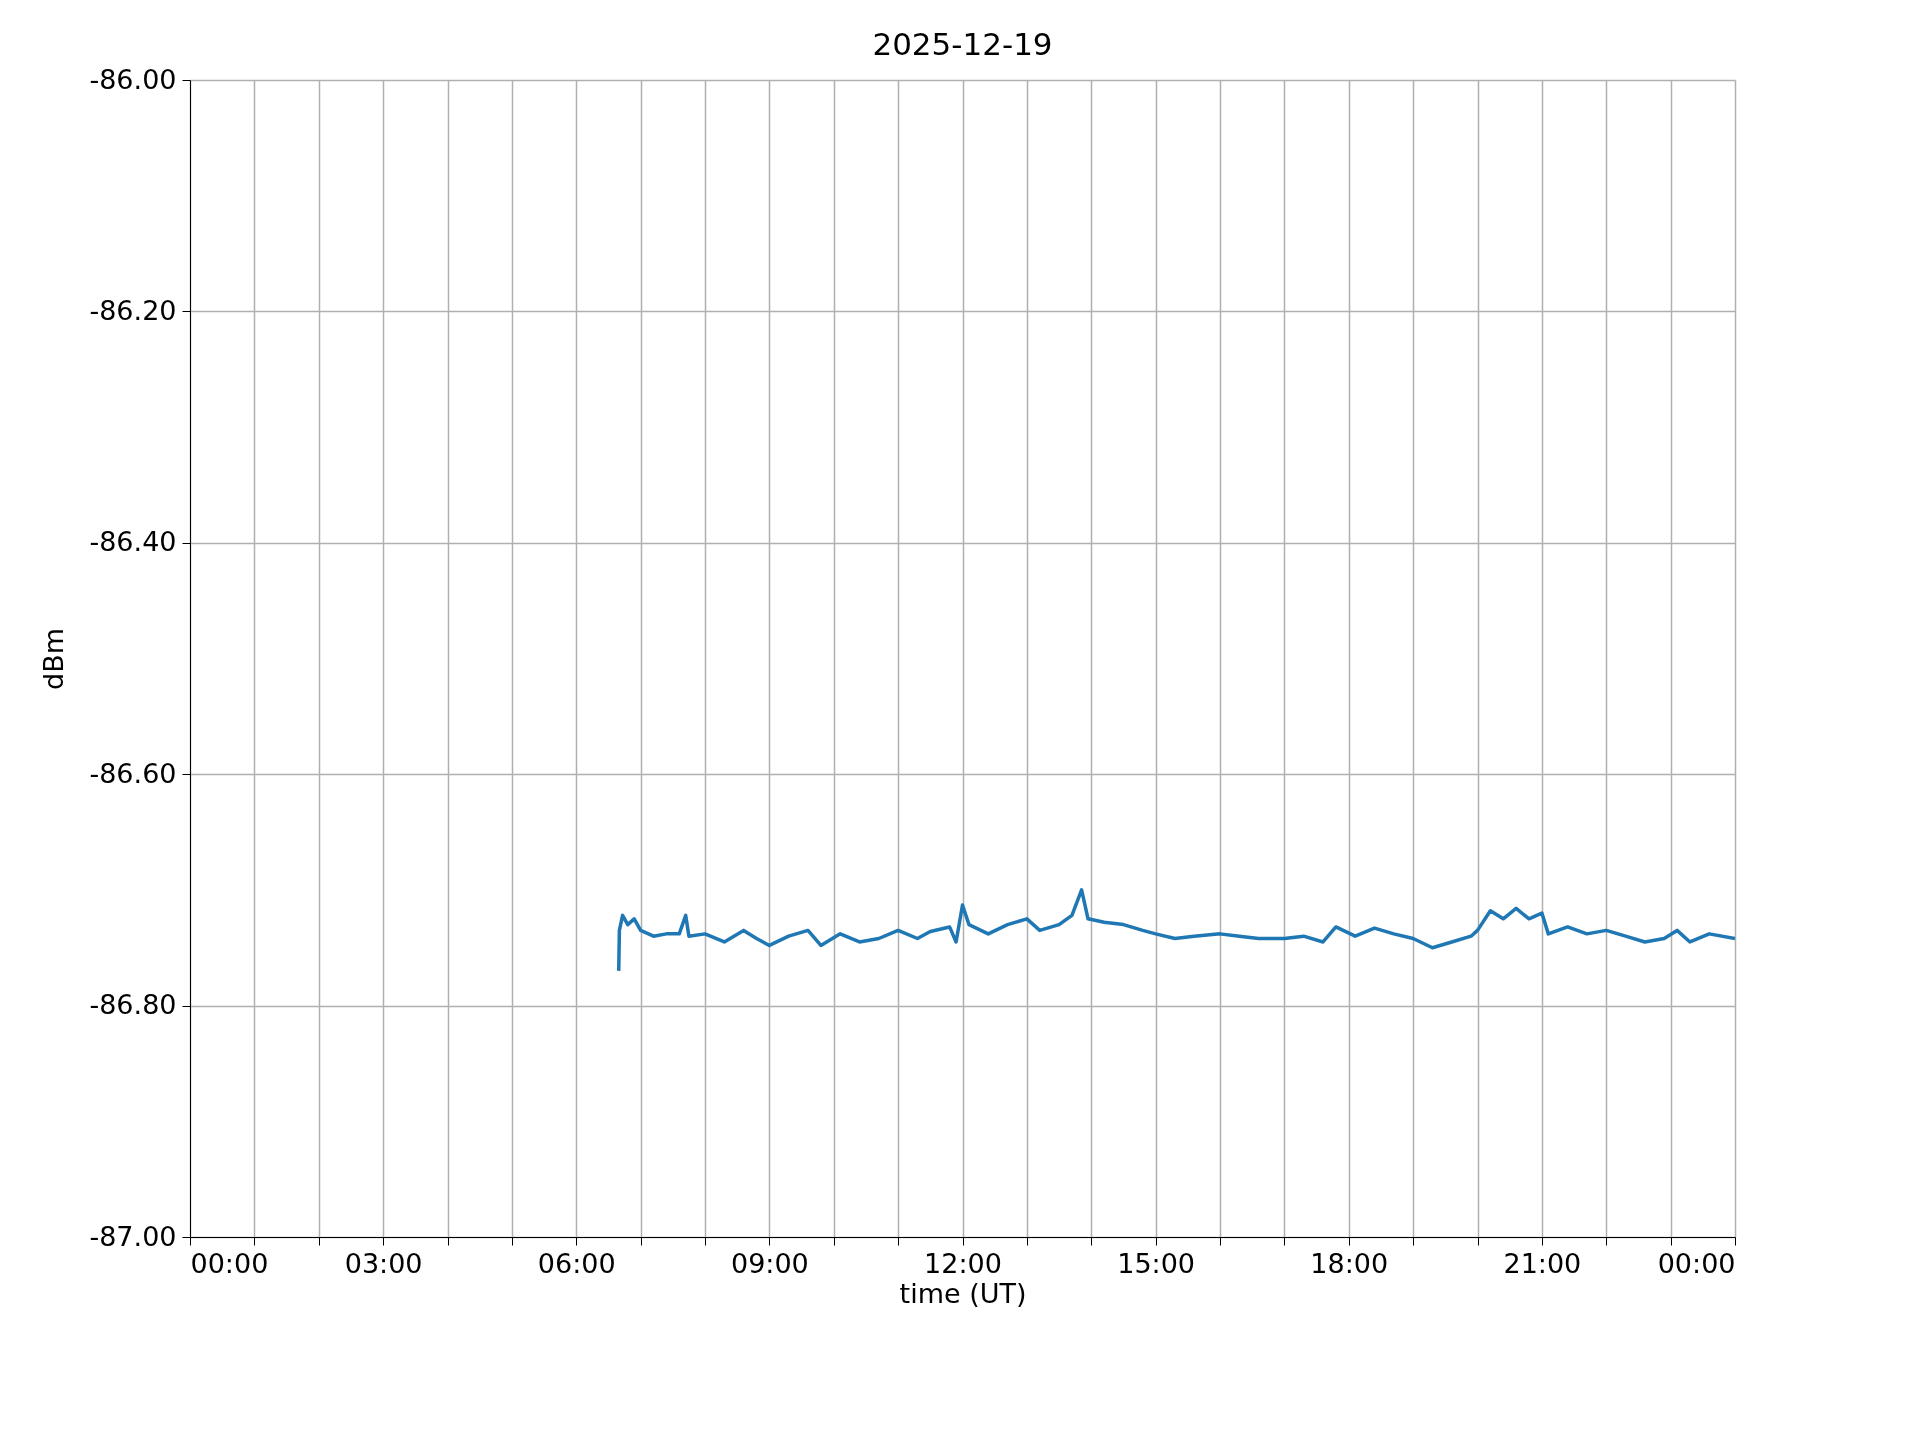 This screenshot has height=1440, width=1920. Describe the element at coordinates (963, 1293) in the screenshot. I see `x-axis-title: time (UT)` at that location.